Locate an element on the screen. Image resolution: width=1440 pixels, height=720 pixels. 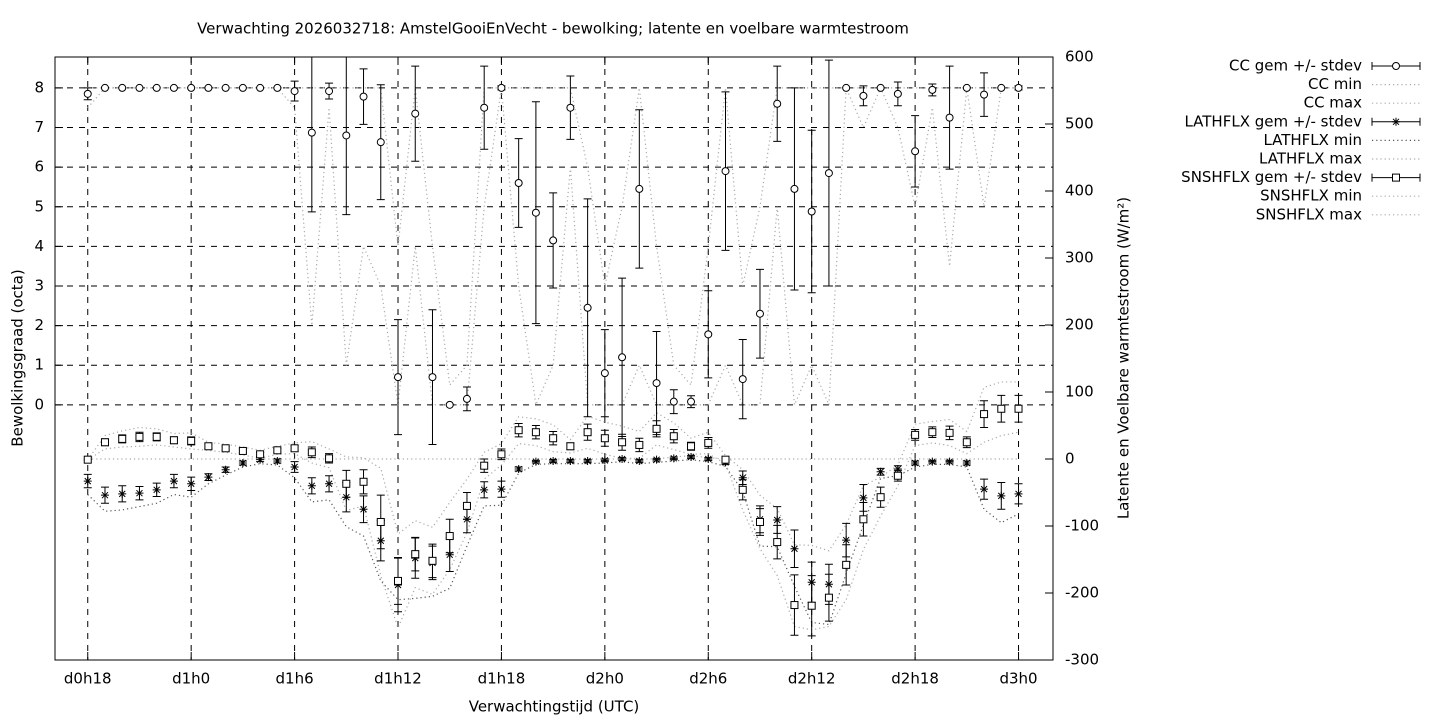
x-tick-label: d2h6 is located at coordinates (708, 679).